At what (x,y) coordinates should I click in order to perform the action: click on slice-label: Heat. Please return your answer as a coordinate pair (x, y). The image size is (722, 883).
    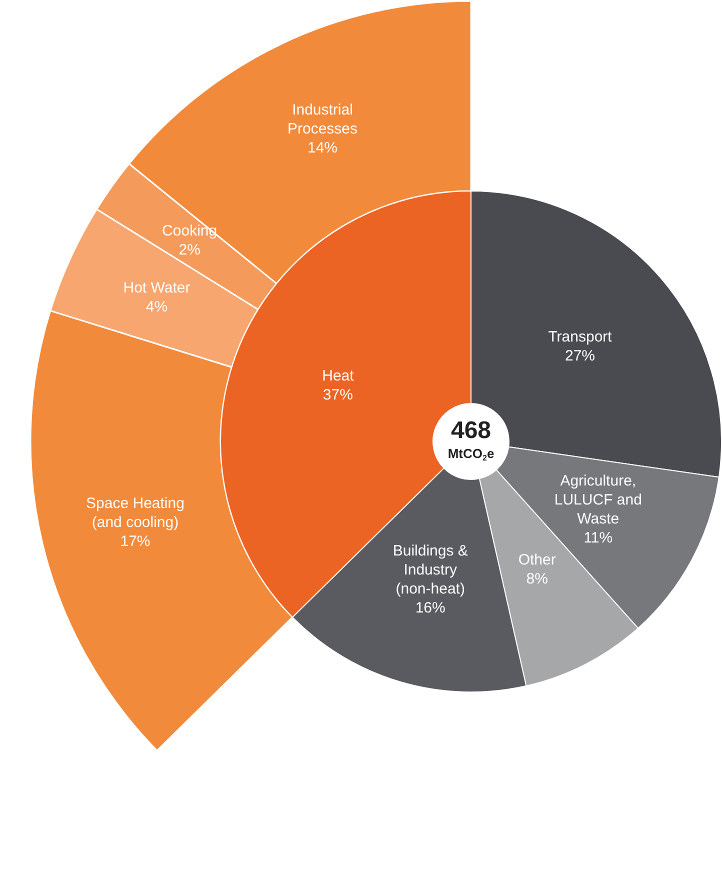
    Looking at the image, I should click on (338, 375).